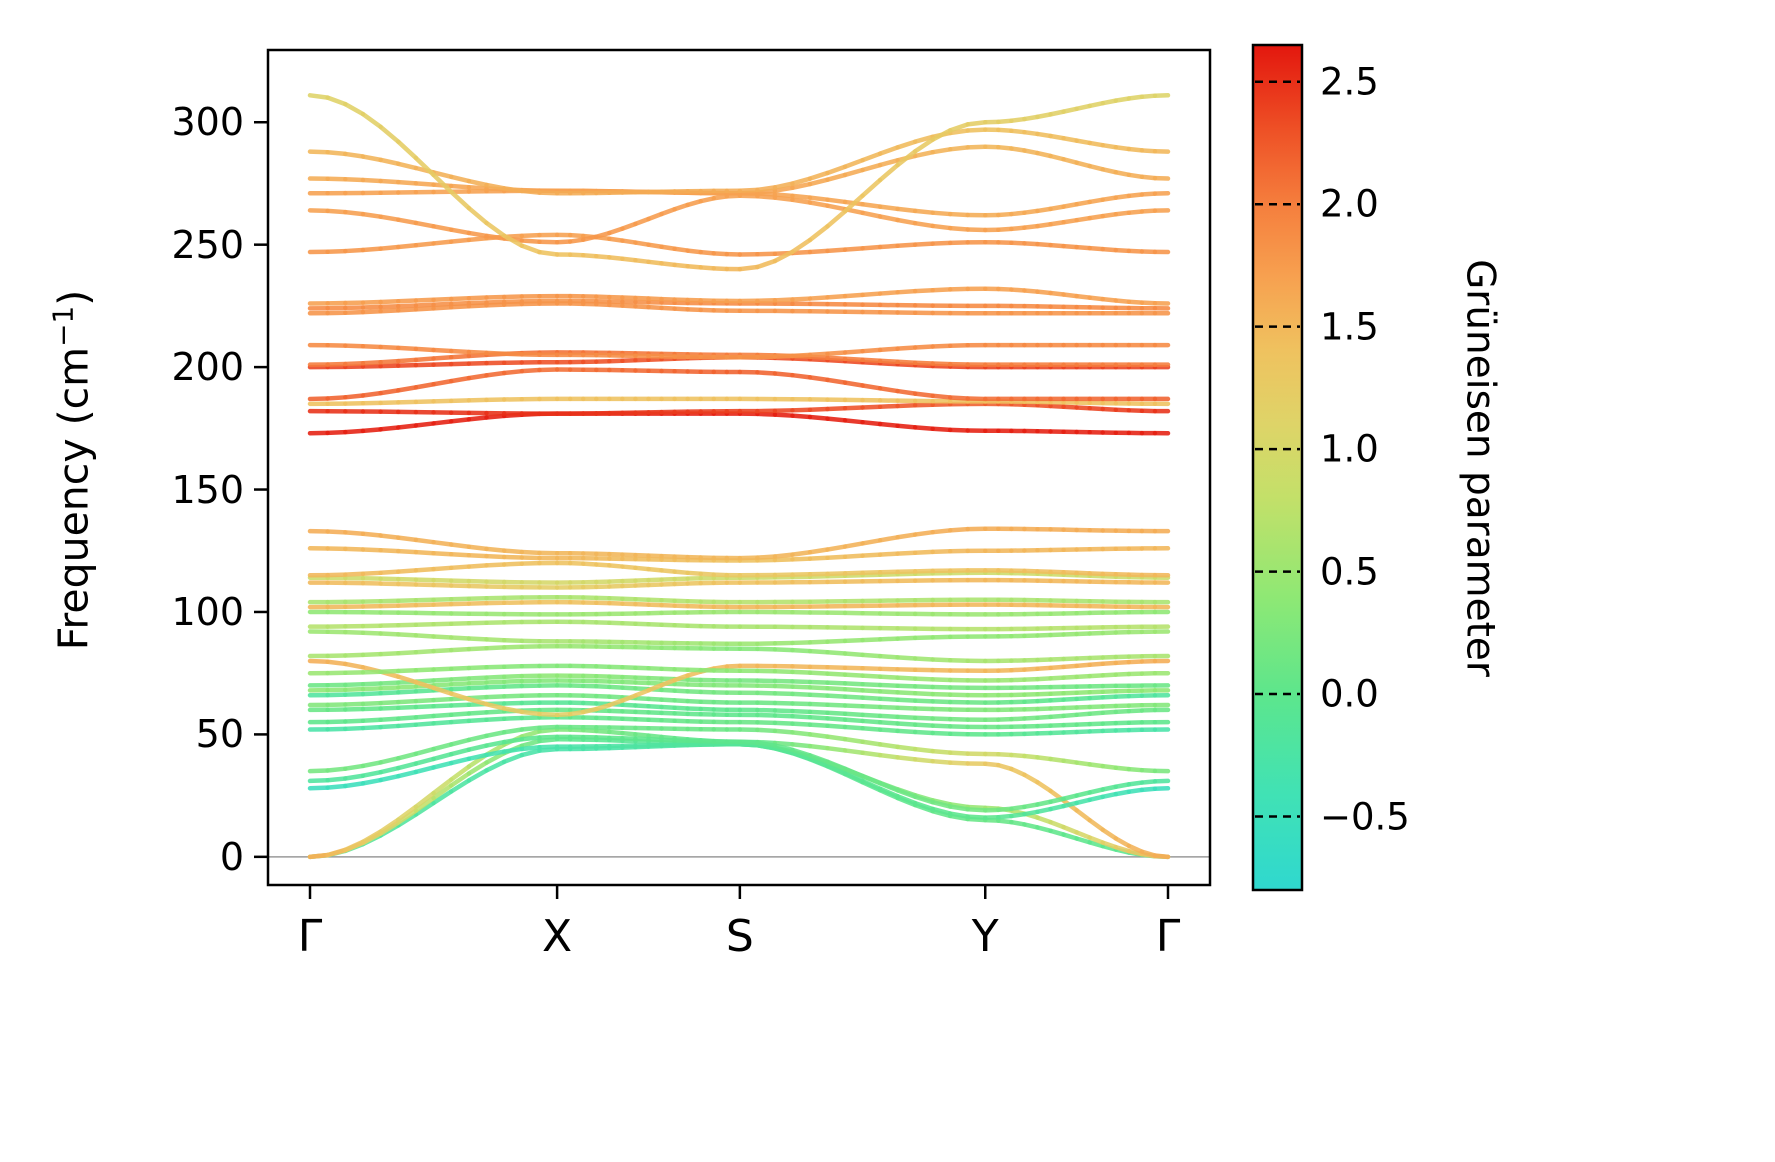 This screenshot has height=1162, width=1775. I want to click on colorbar-gradient, so click(1277, 467).